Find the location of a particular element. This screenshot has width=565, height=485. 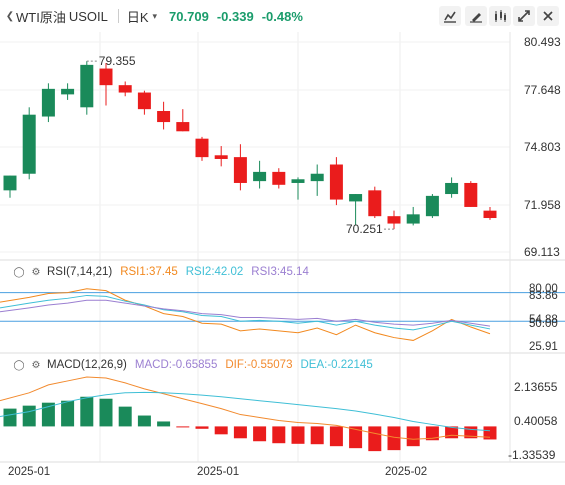

chart-header: ❮ WTI原油 USOIL 日K ▾ 70.709 -0.339 -0.48% is located at coordinates (282, 16).